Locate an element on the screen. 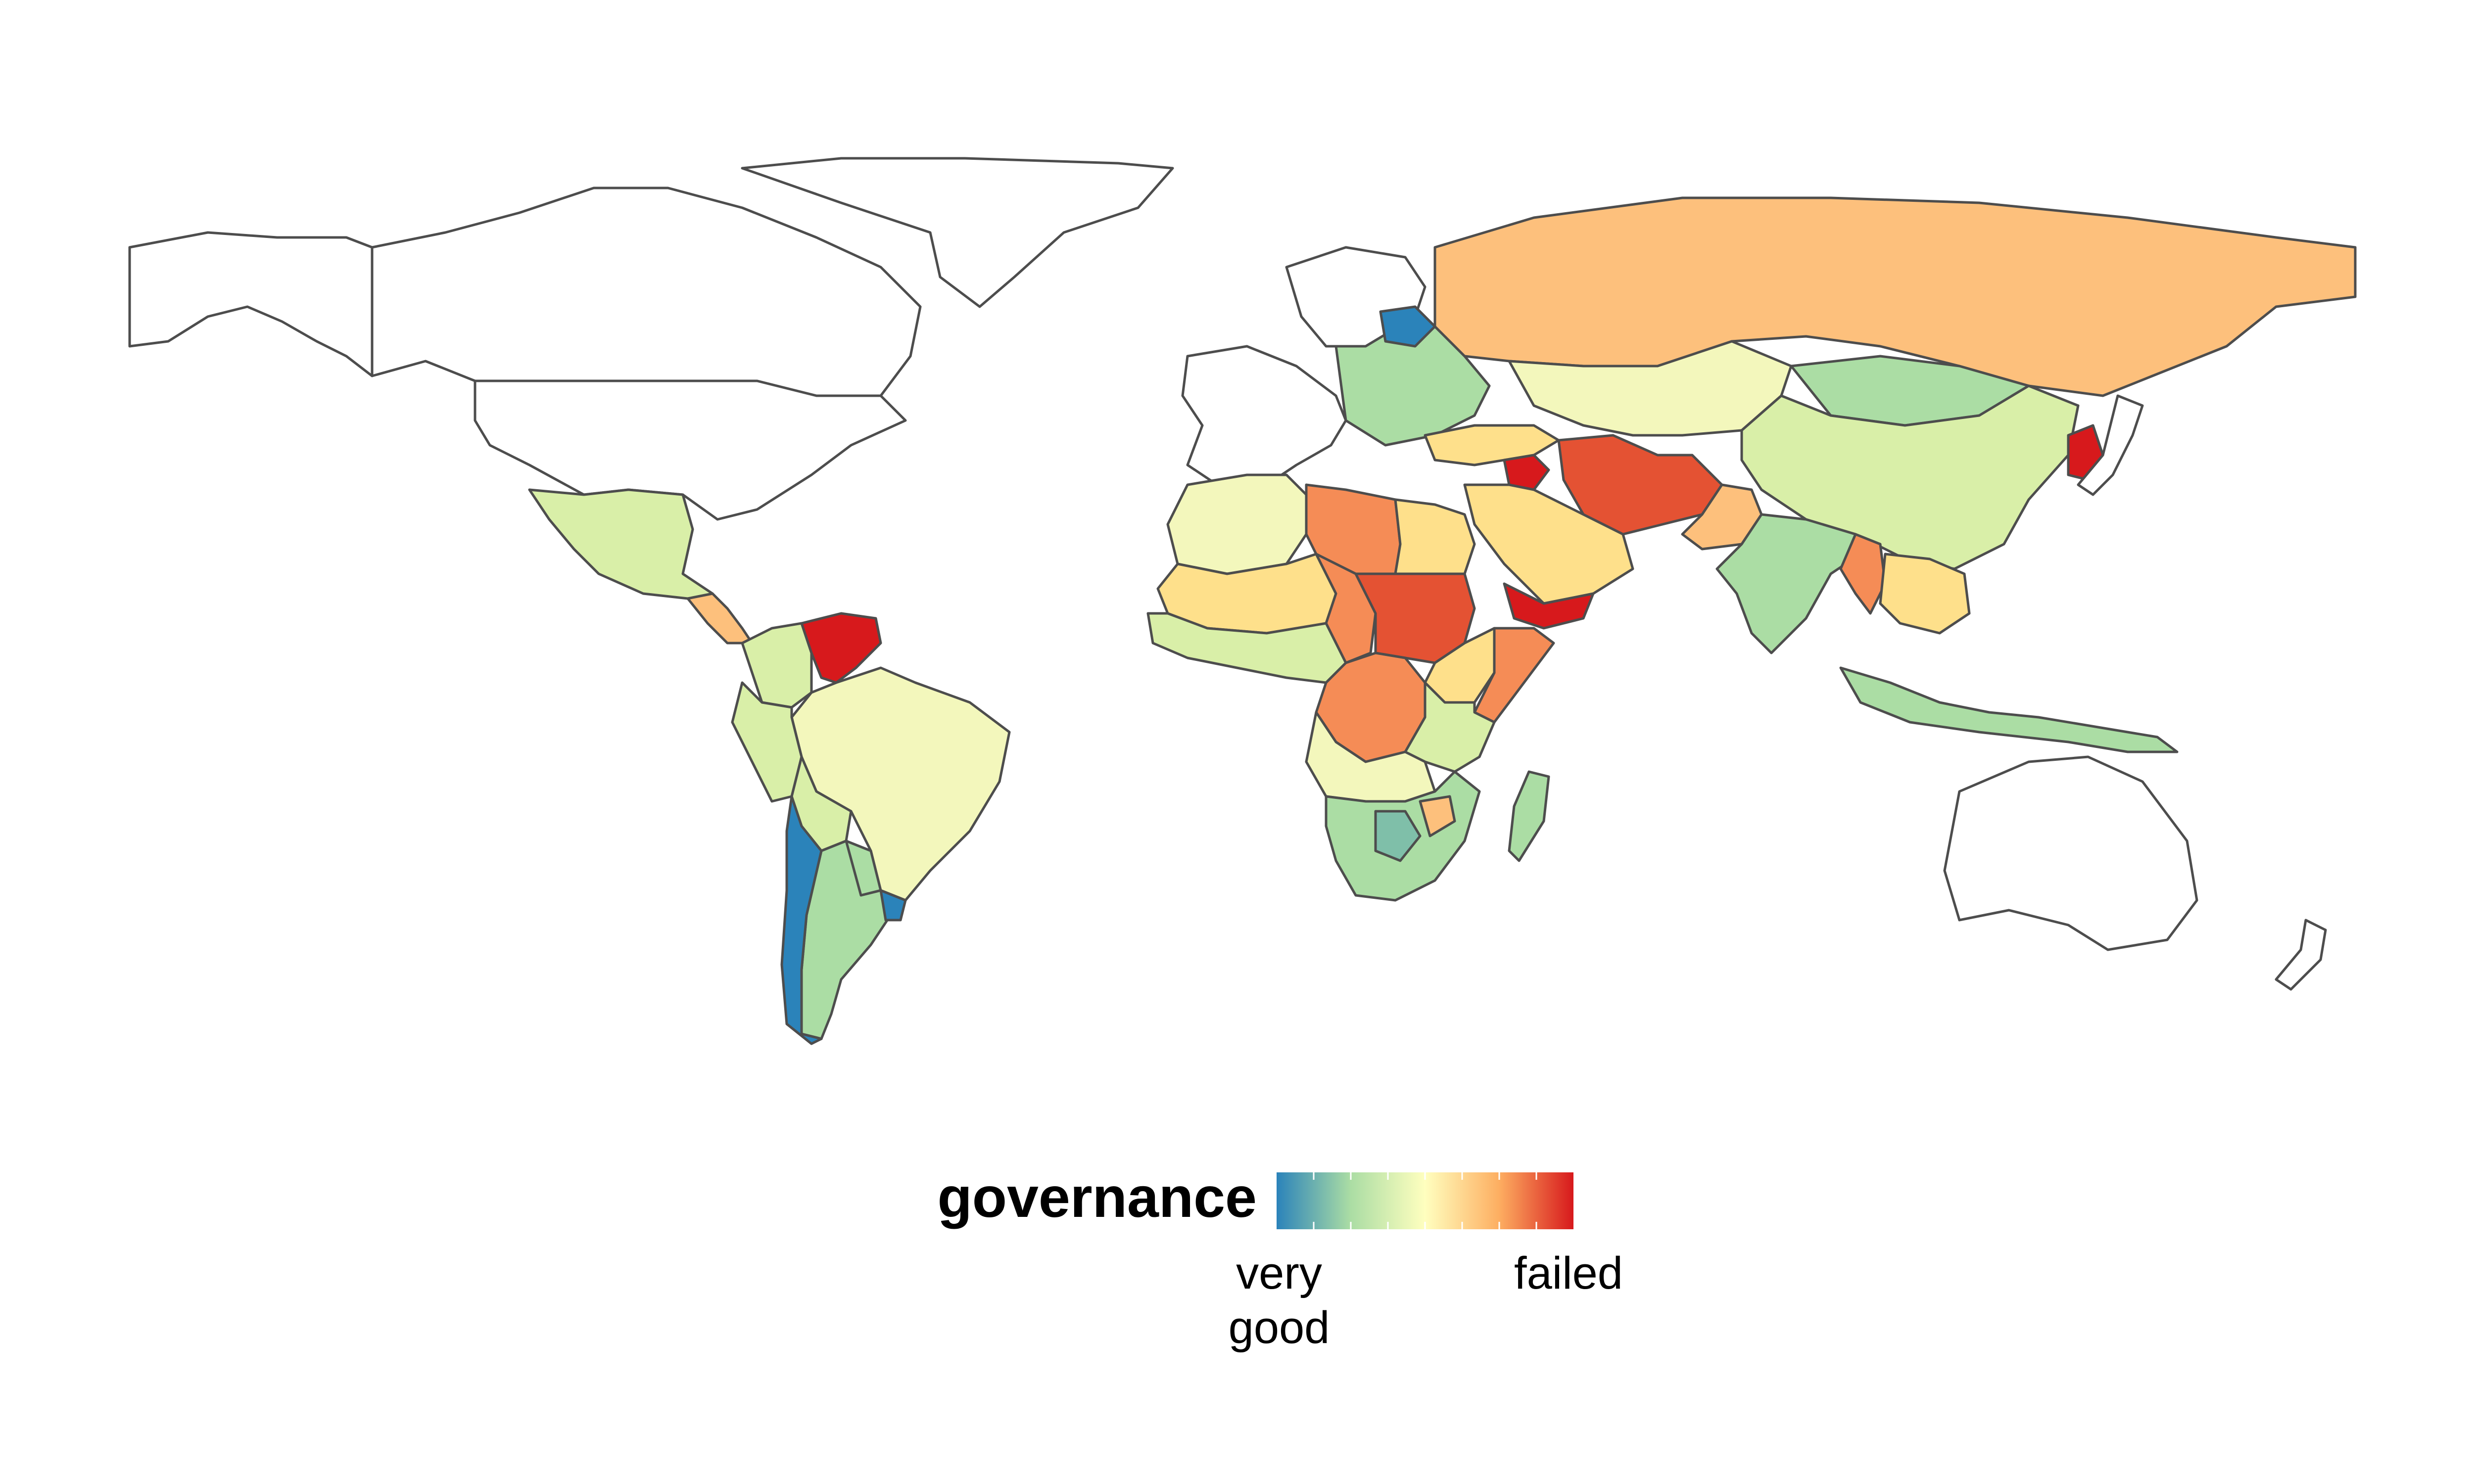  new-zealand is located at coordinates (2301, 955).